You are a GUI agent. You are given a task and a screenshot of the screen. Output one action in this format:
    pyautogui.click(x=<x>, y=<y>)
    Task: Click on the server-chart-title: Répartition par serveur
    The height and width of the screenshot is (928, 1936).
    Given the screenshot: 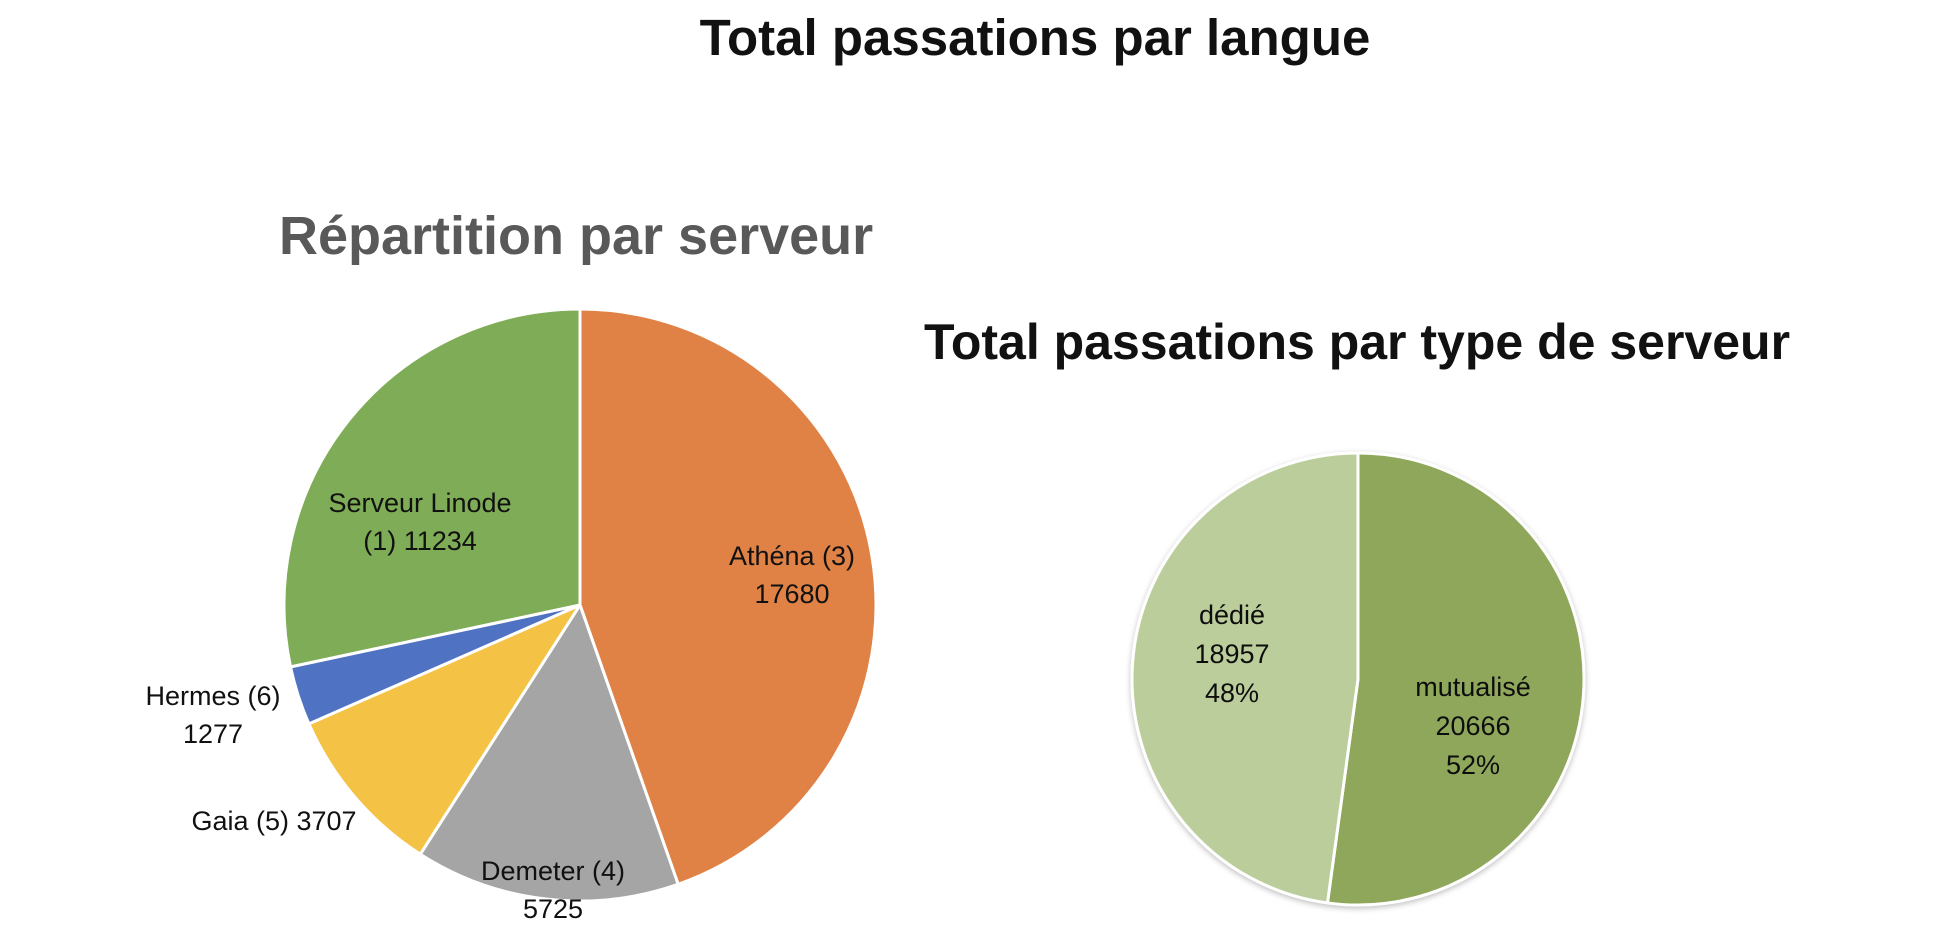 What is the action you would take?
    pyautogui.click(x=576, y=236)
    